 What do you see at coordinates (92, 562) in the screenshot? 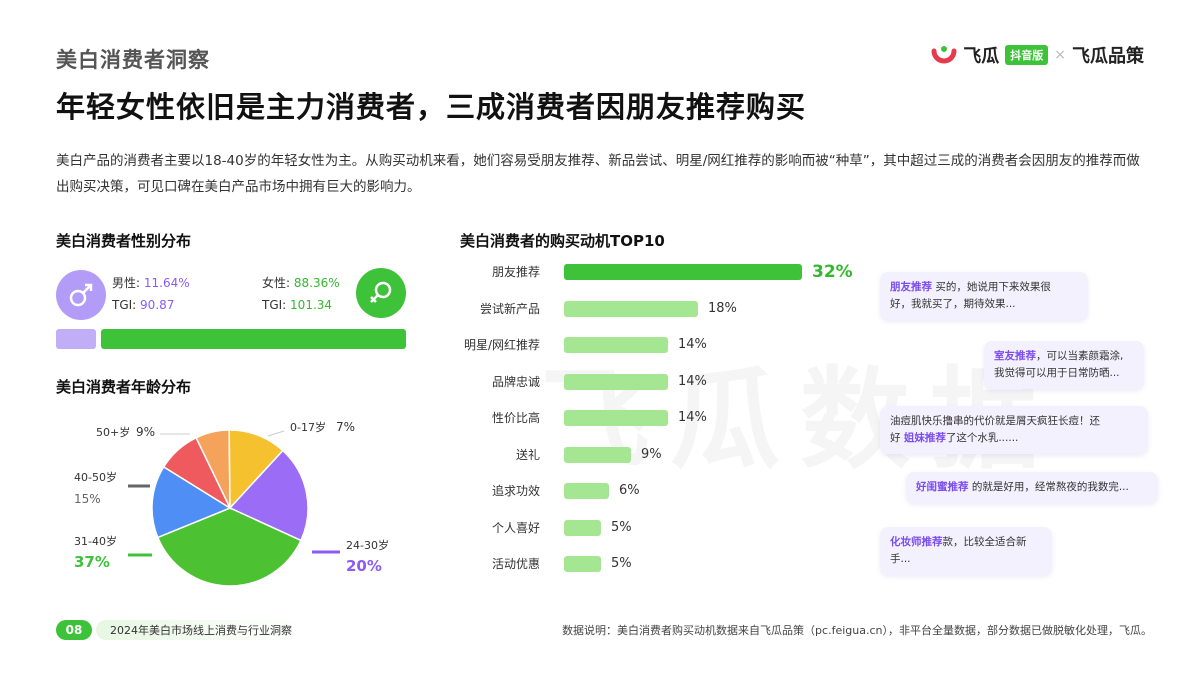
I see `pie-value-label: 37%` at bounding box center [92, 562].